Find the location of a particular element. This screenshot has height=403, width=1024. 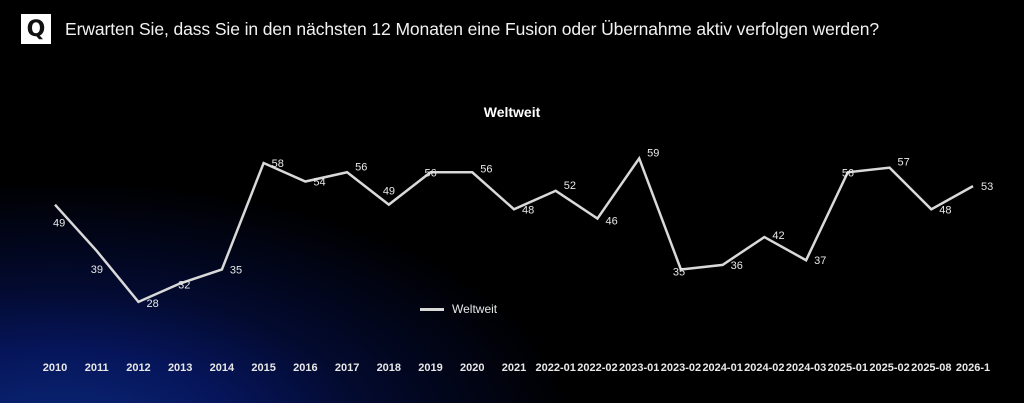

data-label: 59 is located at coordinates (653, 153).